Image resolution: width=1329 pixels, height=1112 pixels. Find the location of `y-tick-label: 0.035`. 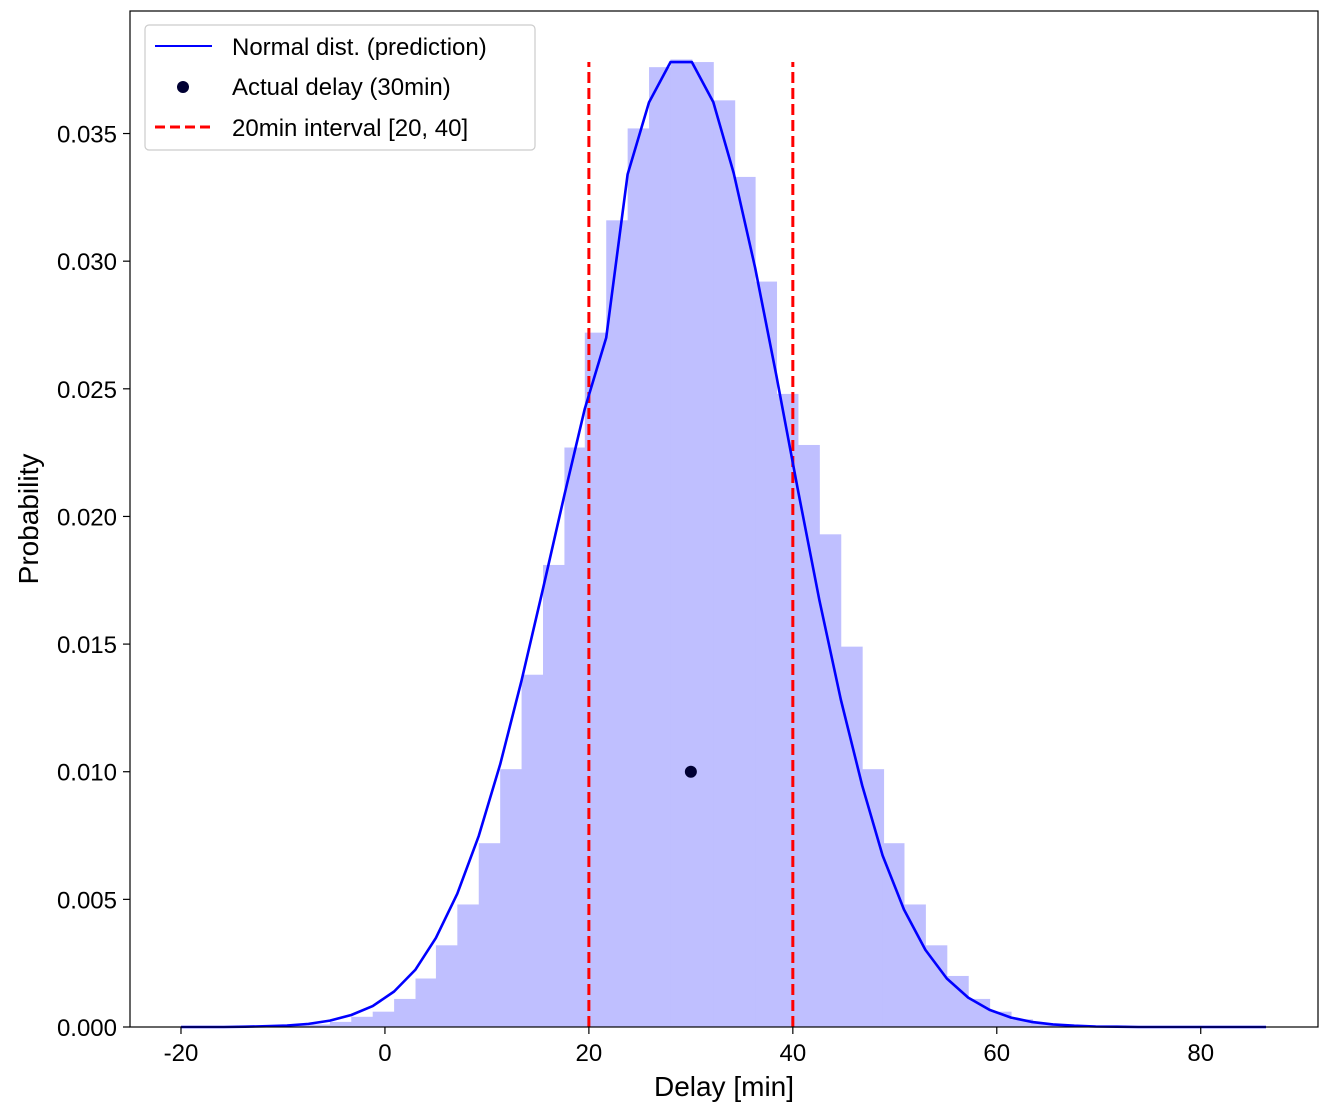

y-tick-label: 0.035 is located at coordinates (87, 135).